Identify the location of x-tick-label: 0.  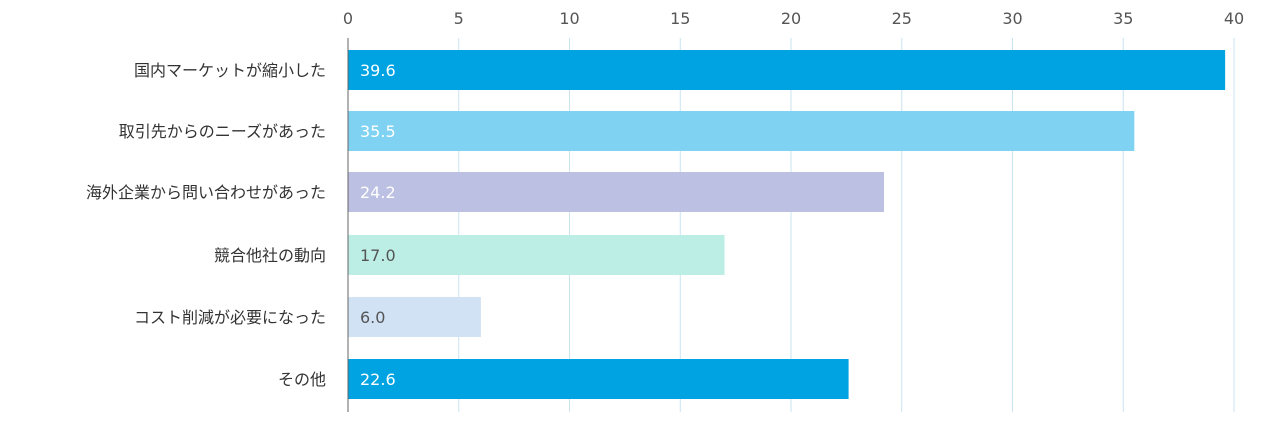
(348, 18).